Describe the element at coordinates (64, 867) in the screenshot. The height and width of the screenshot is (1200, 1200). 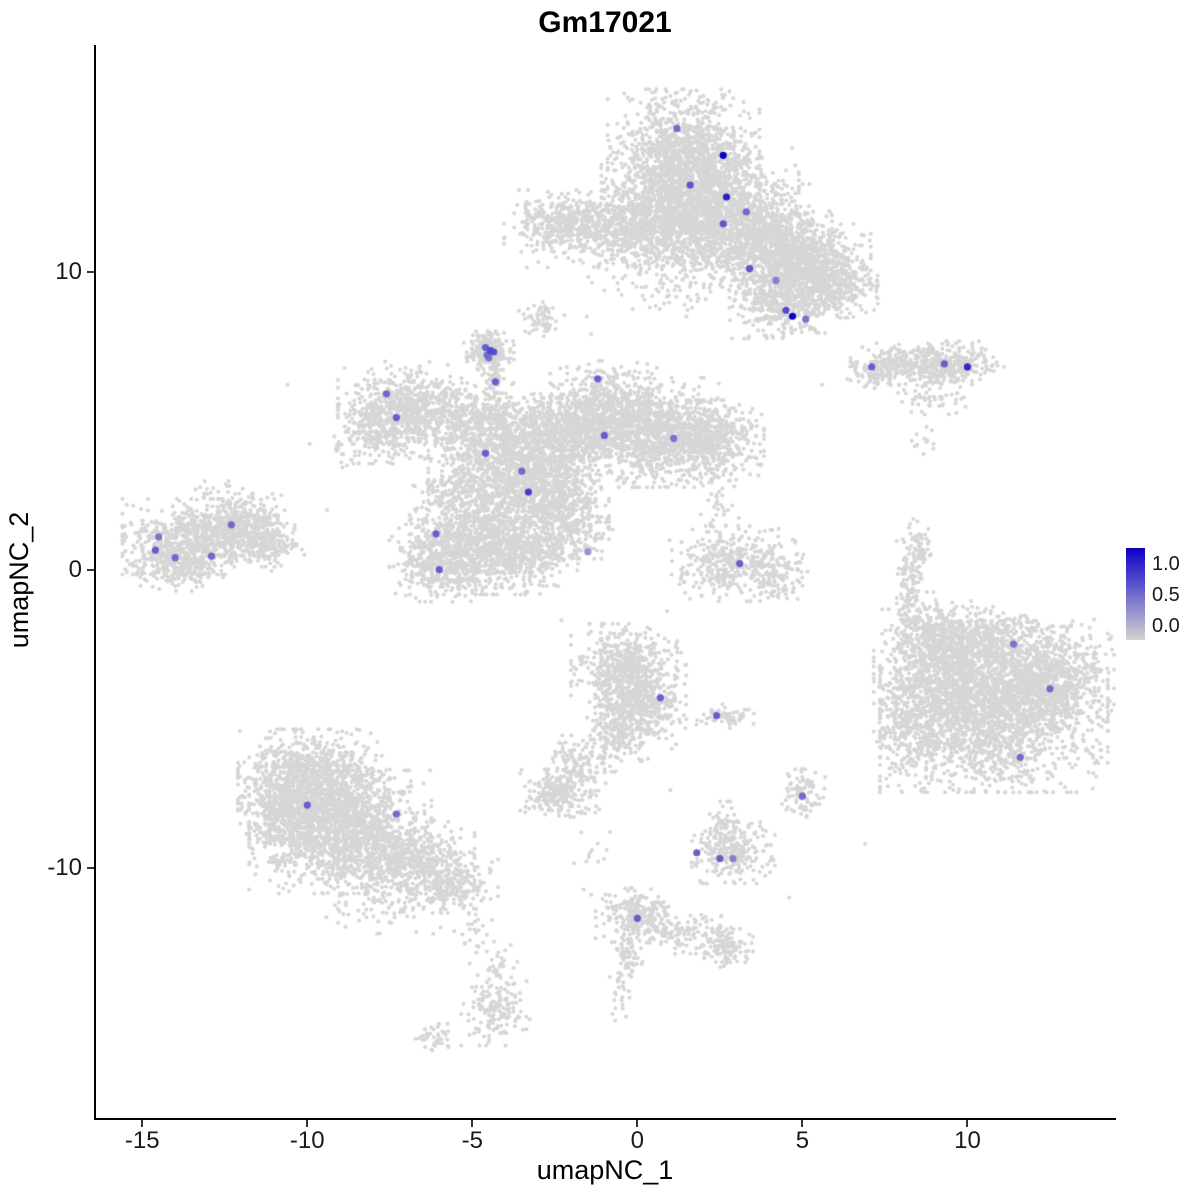
I see `y-tick-label: -10` at that location.